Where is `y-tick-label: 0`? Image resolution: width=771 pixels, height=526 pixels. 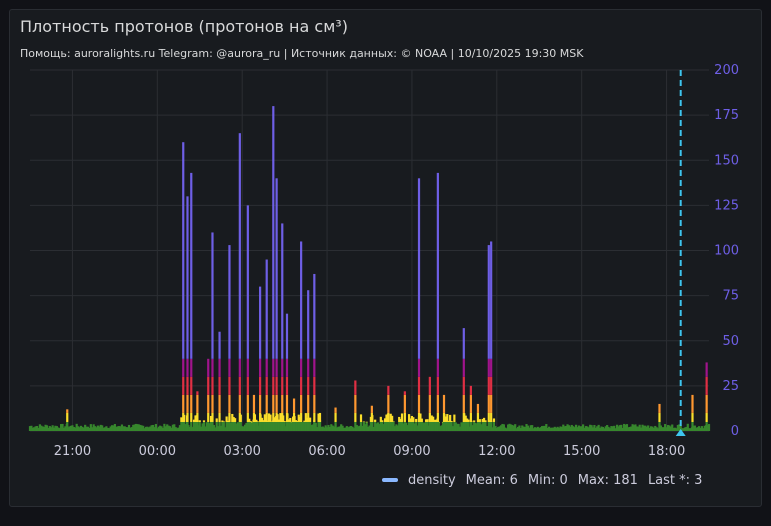
y-tick-label: 0 is located at coordinates (735, 431).